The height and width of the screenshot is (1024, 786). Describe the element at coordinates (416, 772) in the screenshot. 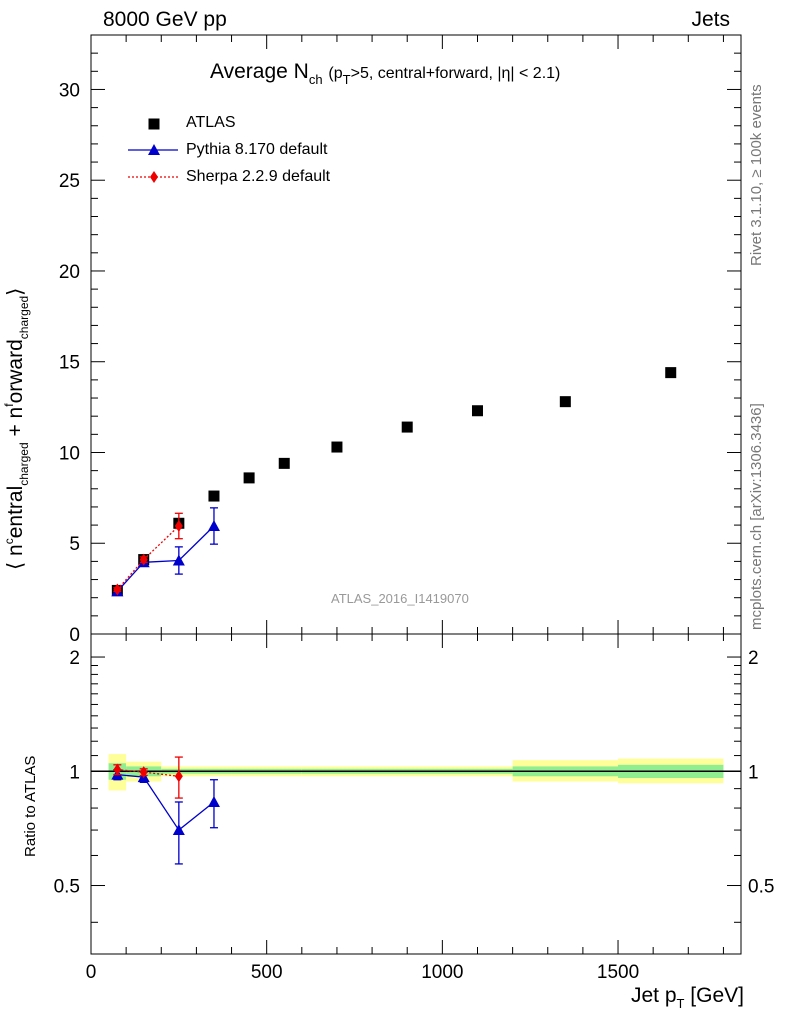

I see `ratio-uncertainty-bands` at that location.